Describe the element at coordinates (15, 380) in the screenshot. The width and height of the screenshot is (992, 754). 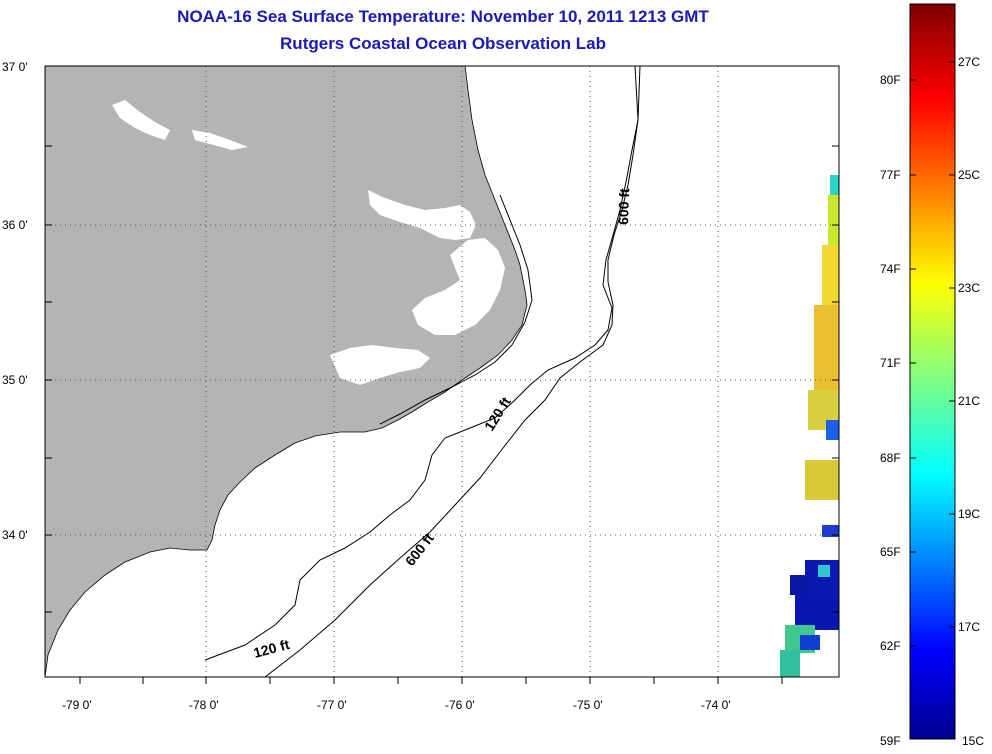
I see `lat-label: 35 0'` at that location.